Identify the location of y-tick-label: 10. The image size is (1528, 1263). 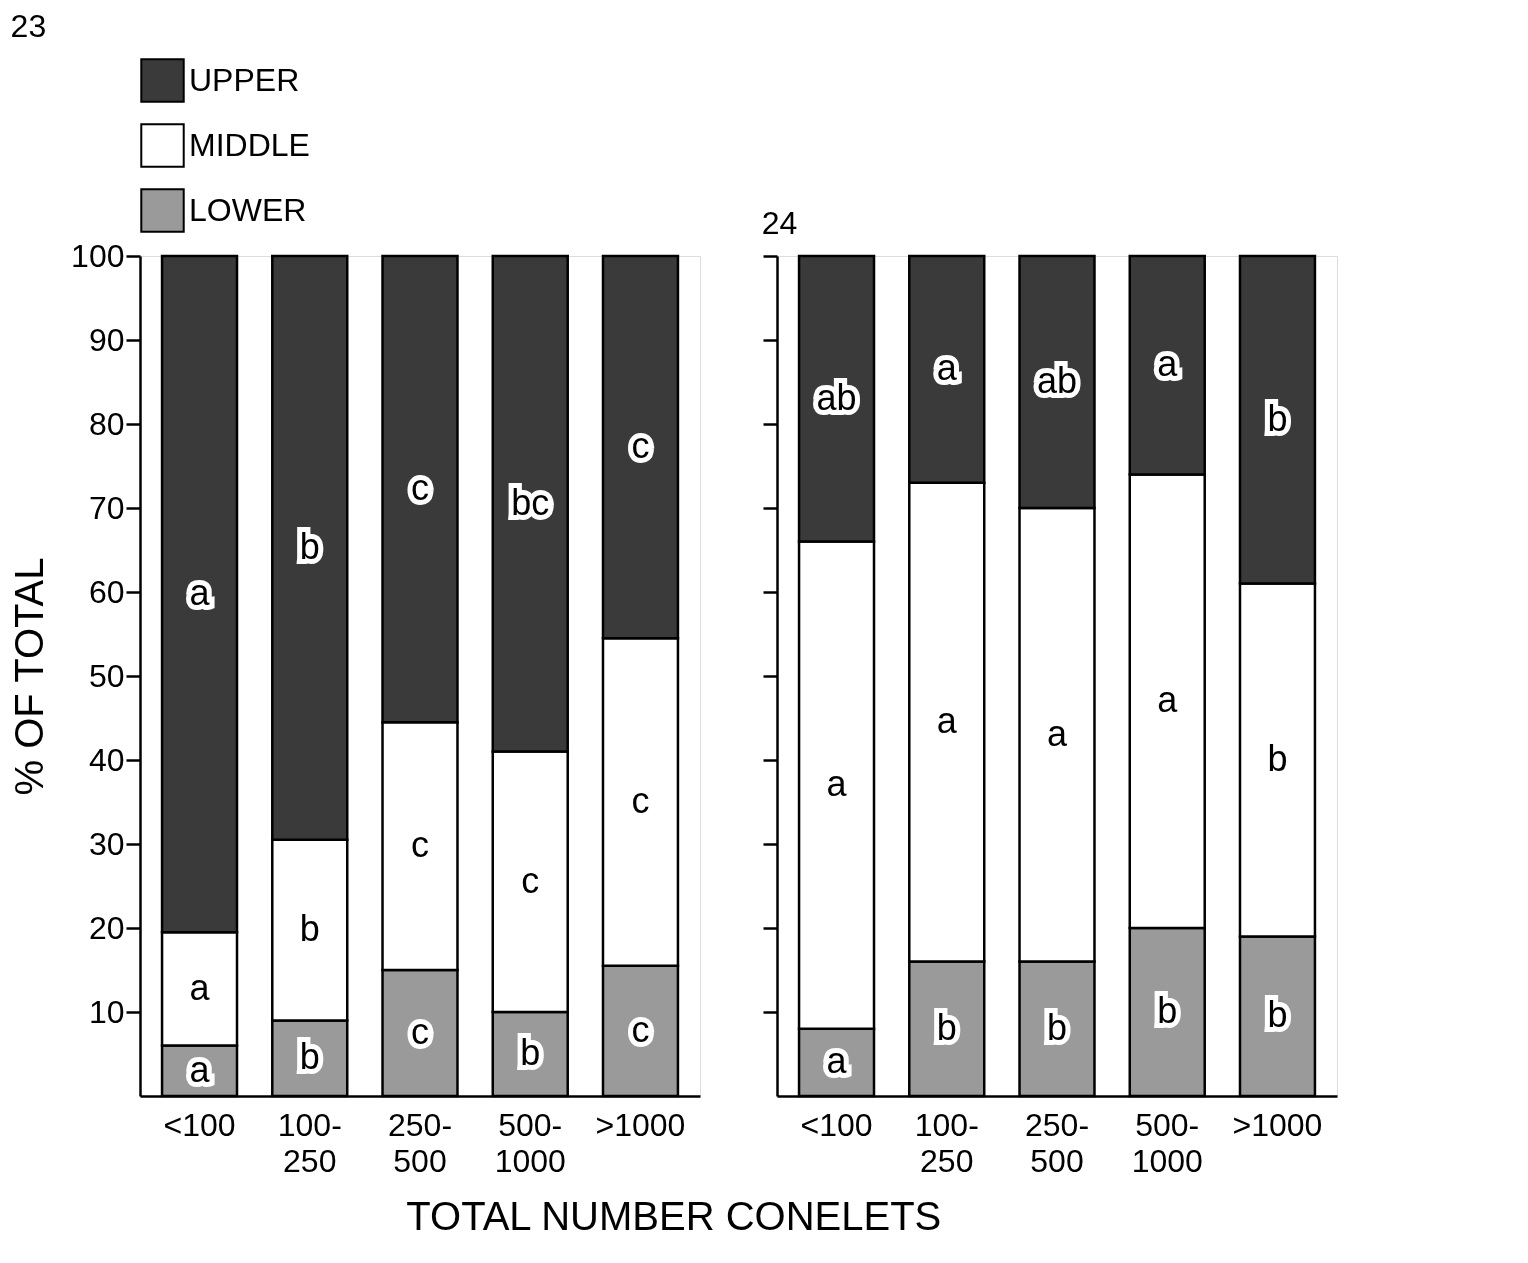
(106, 1011).